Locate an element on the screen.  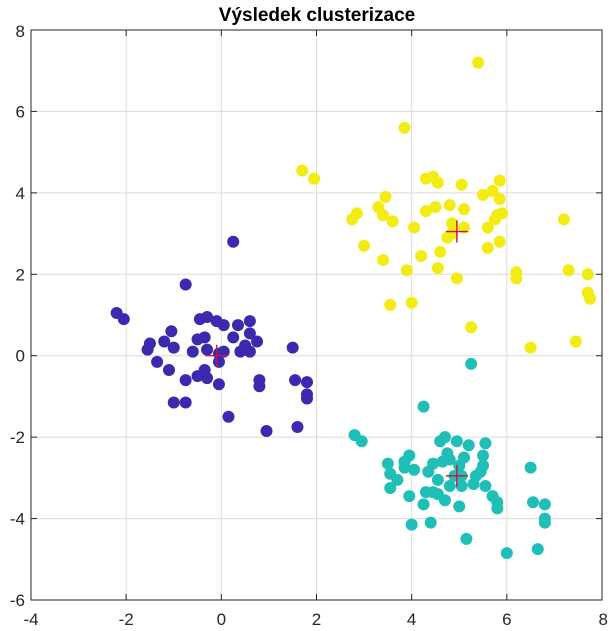
y-tick-label-1: -4 is located at coordinates (17, 519).